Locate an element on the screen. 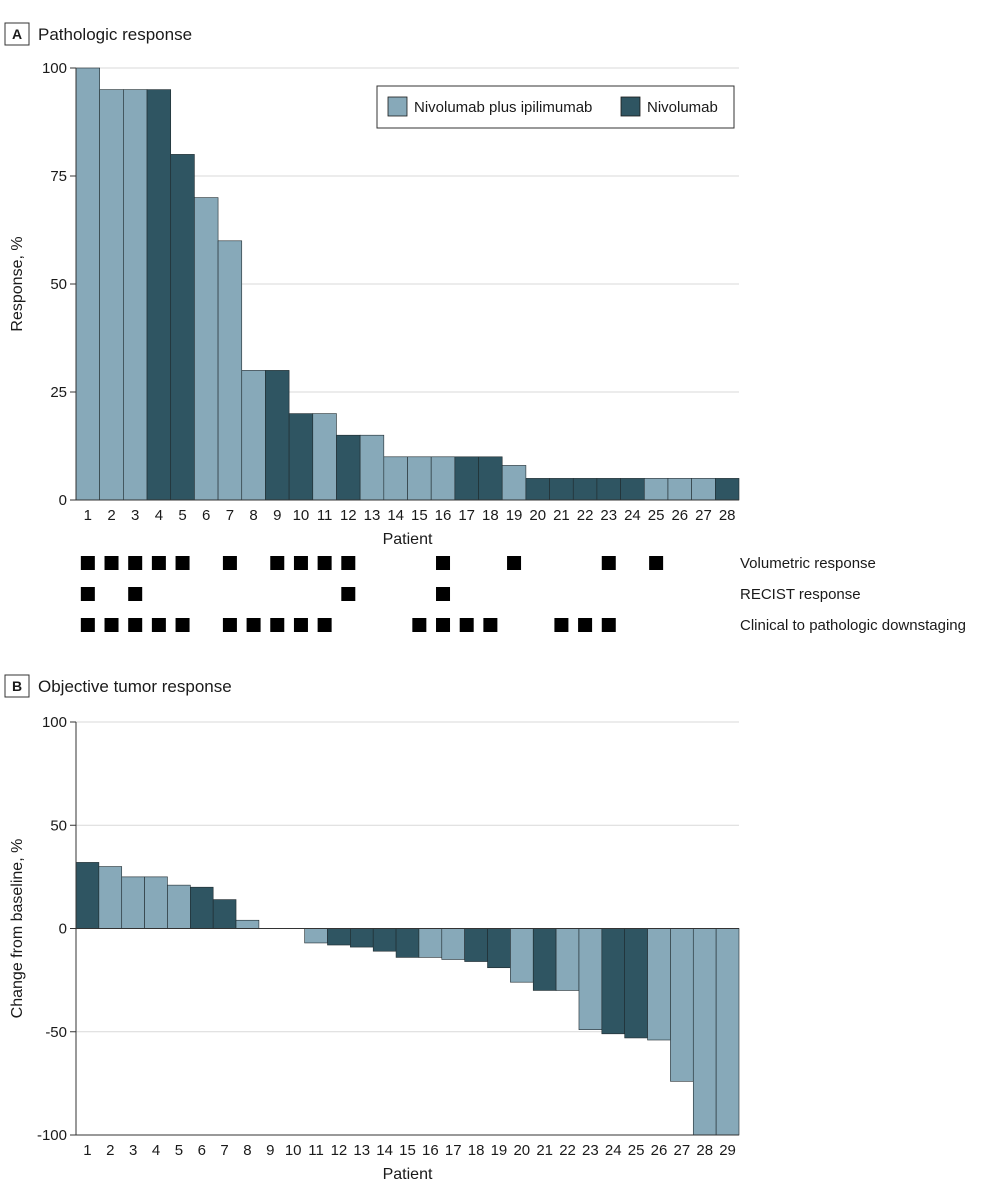 This screenshot has width=986, height=1200. x-tick-label: 11 is located at coordinates (316, 1150).